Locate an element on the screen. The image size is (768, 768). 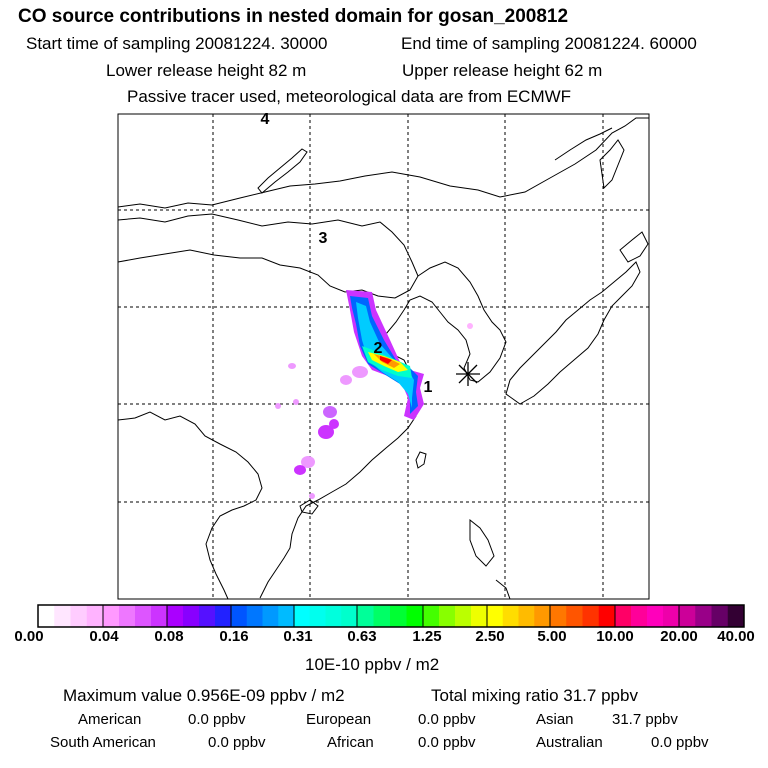
asian-value: 31.7 ppbv is located at coordinates (645, 719).